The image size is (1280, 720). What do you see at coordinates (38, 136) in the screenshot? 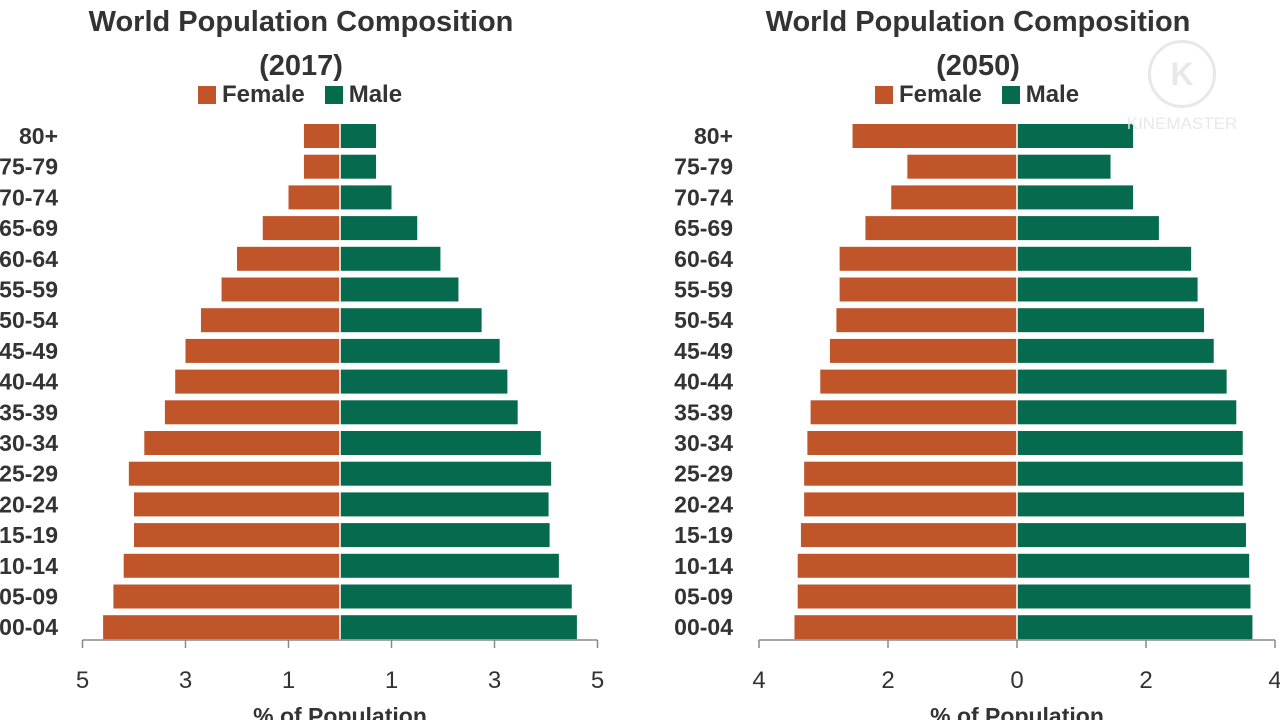
I see `y-tick-label: 80+` at bounding box center [38, 136].